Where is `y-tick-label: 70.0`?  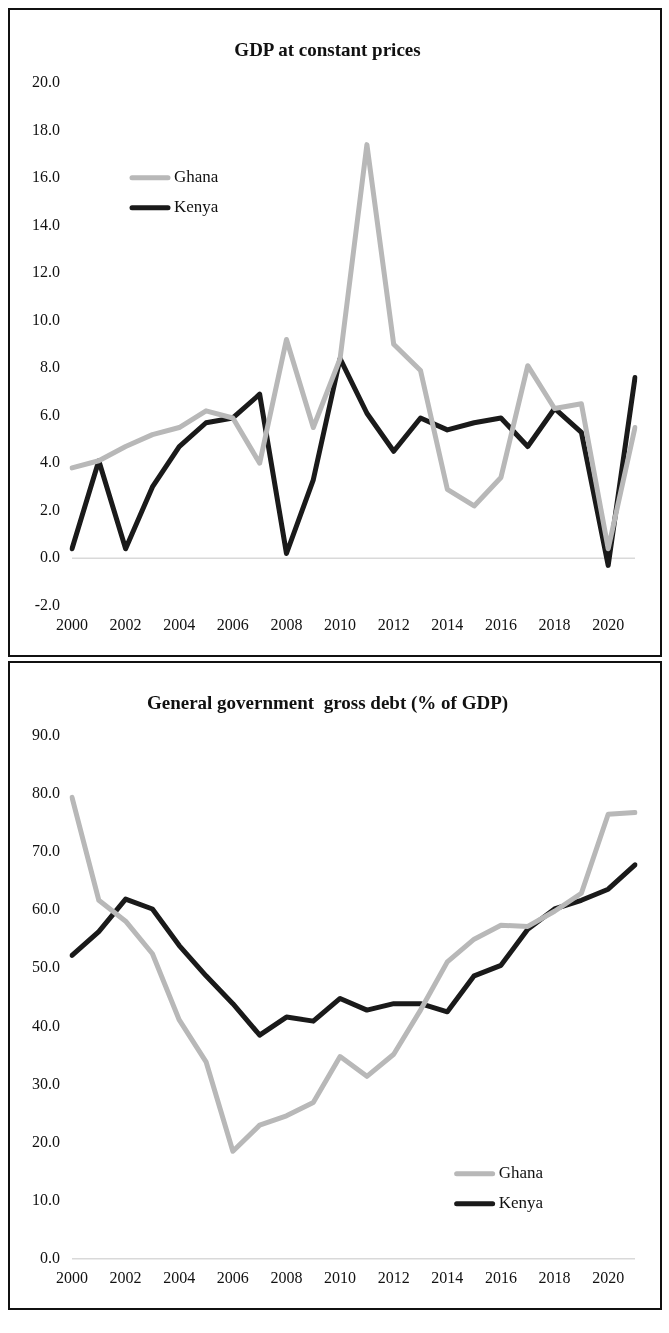
y-tick-label: 70.0 is located at coordinates (46, 851).